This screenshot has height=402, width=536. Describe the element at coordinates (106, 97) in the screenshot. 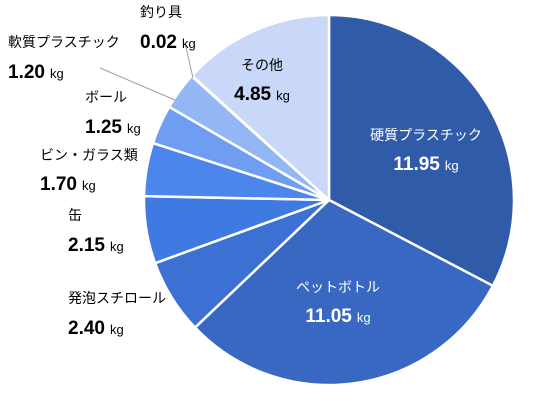

I see `slice-category-label: ボール` at that location.